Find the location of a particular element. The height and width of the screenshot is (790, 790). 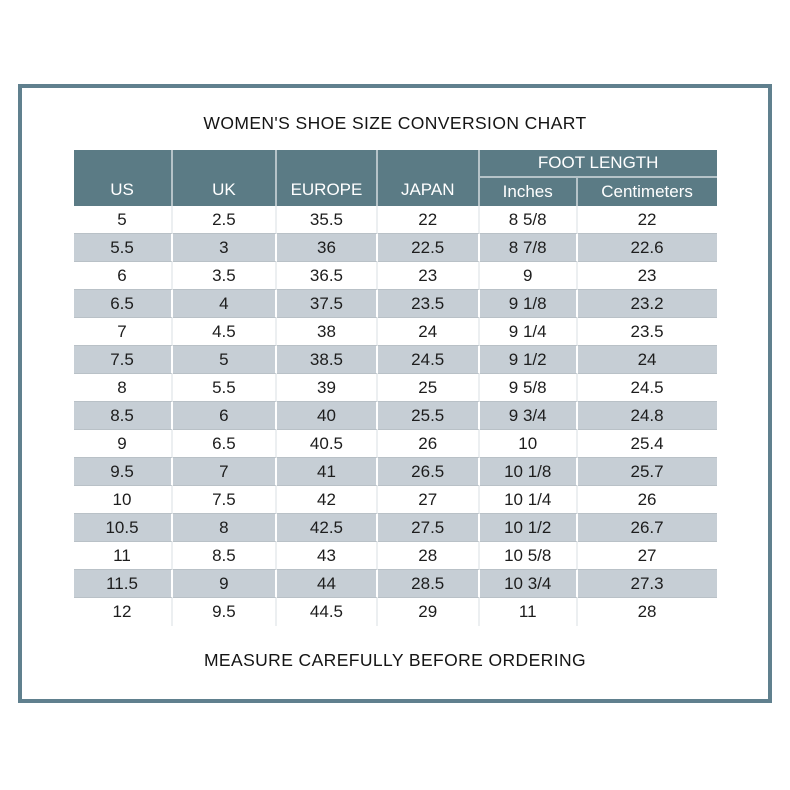

size-cell: 3 is located at coordinates (225, 248).